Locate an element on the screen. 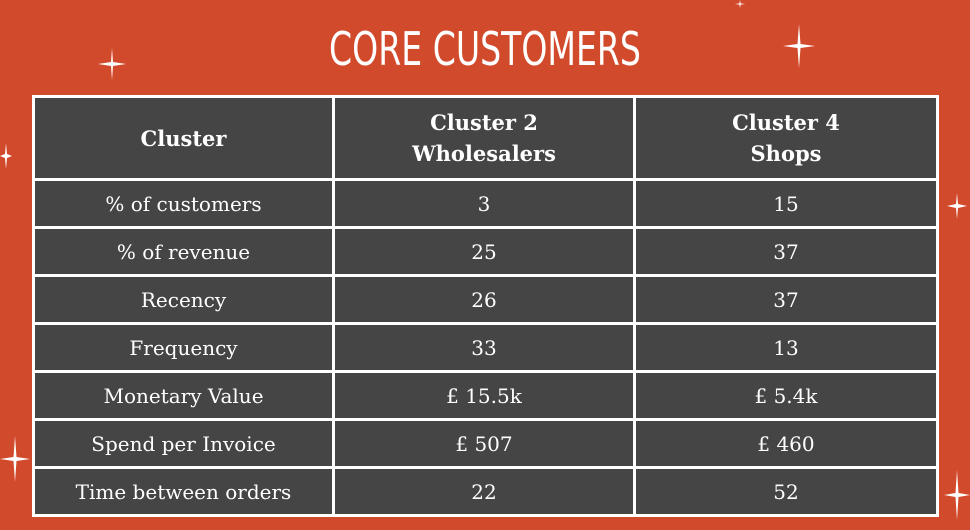 This screenshot has width=970, height=530. cluster-2-value: 3 is located at coordinates (484, 203).